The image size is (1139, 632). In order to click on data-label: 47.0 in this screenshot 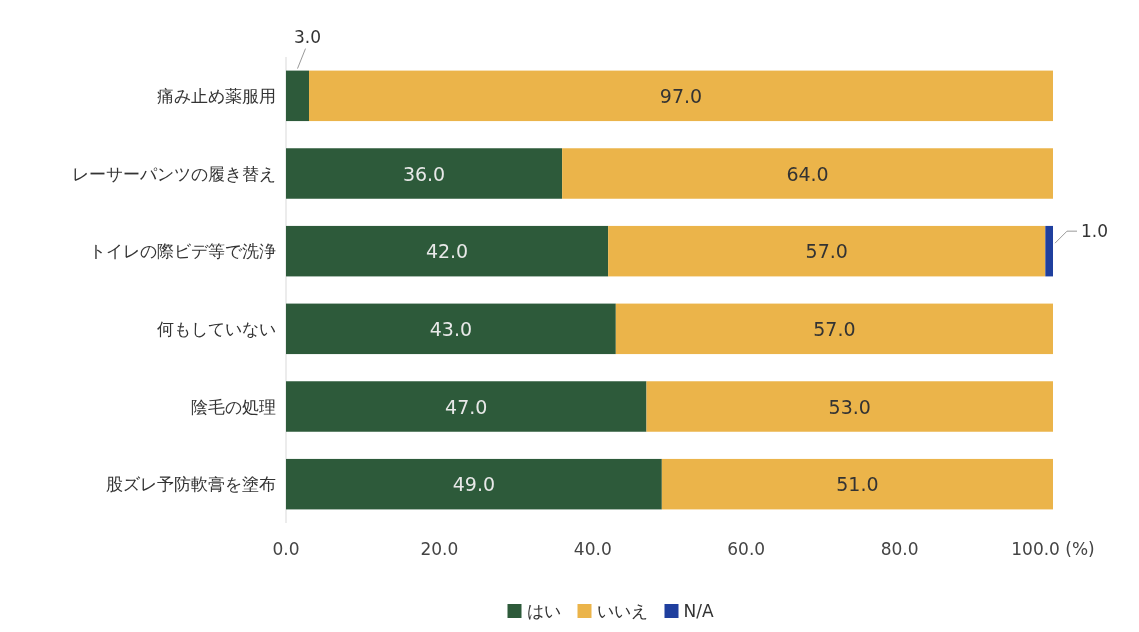, I will do `click(466, 406)`.